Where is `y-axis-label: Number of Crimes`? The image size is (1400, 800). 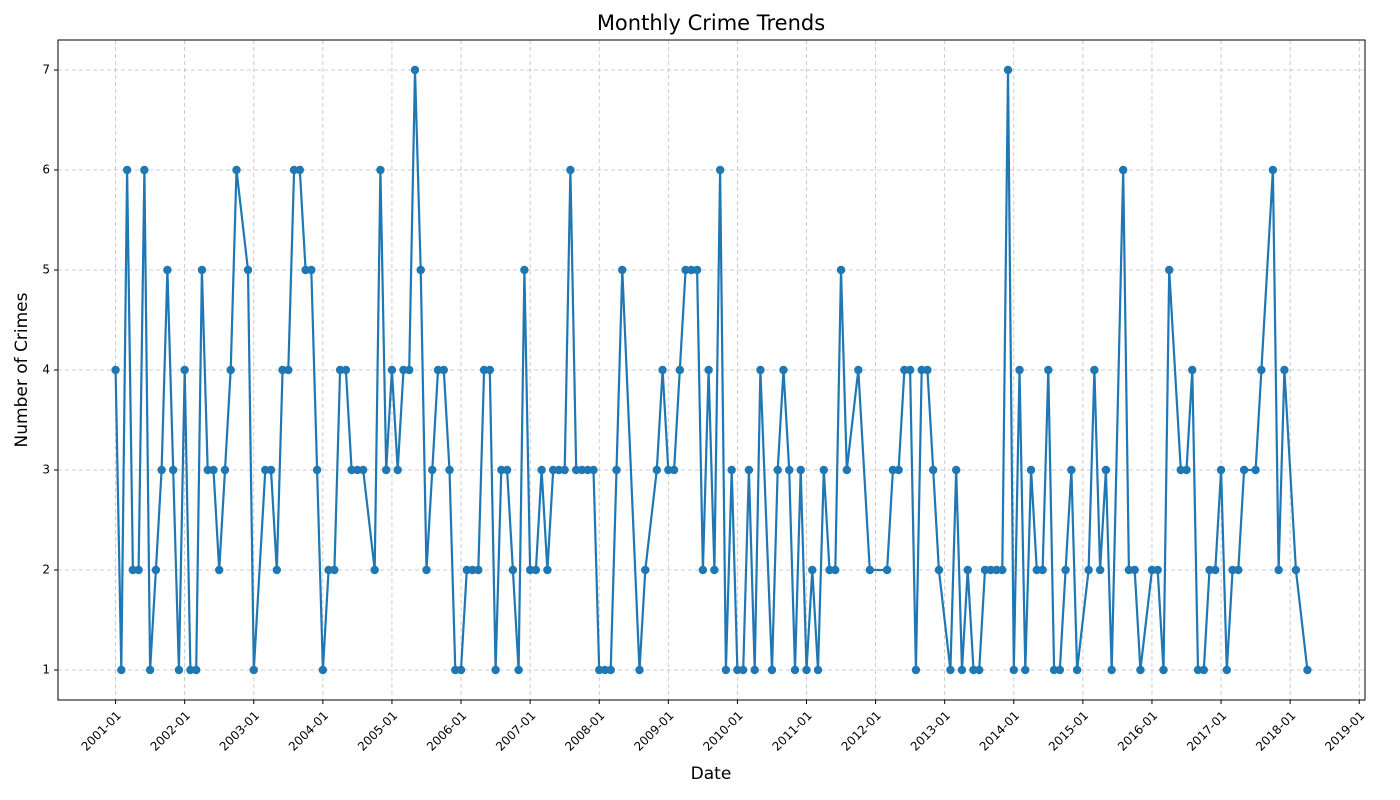 y-axis-label: Number of Crimes is located at coordinates (22, 369).